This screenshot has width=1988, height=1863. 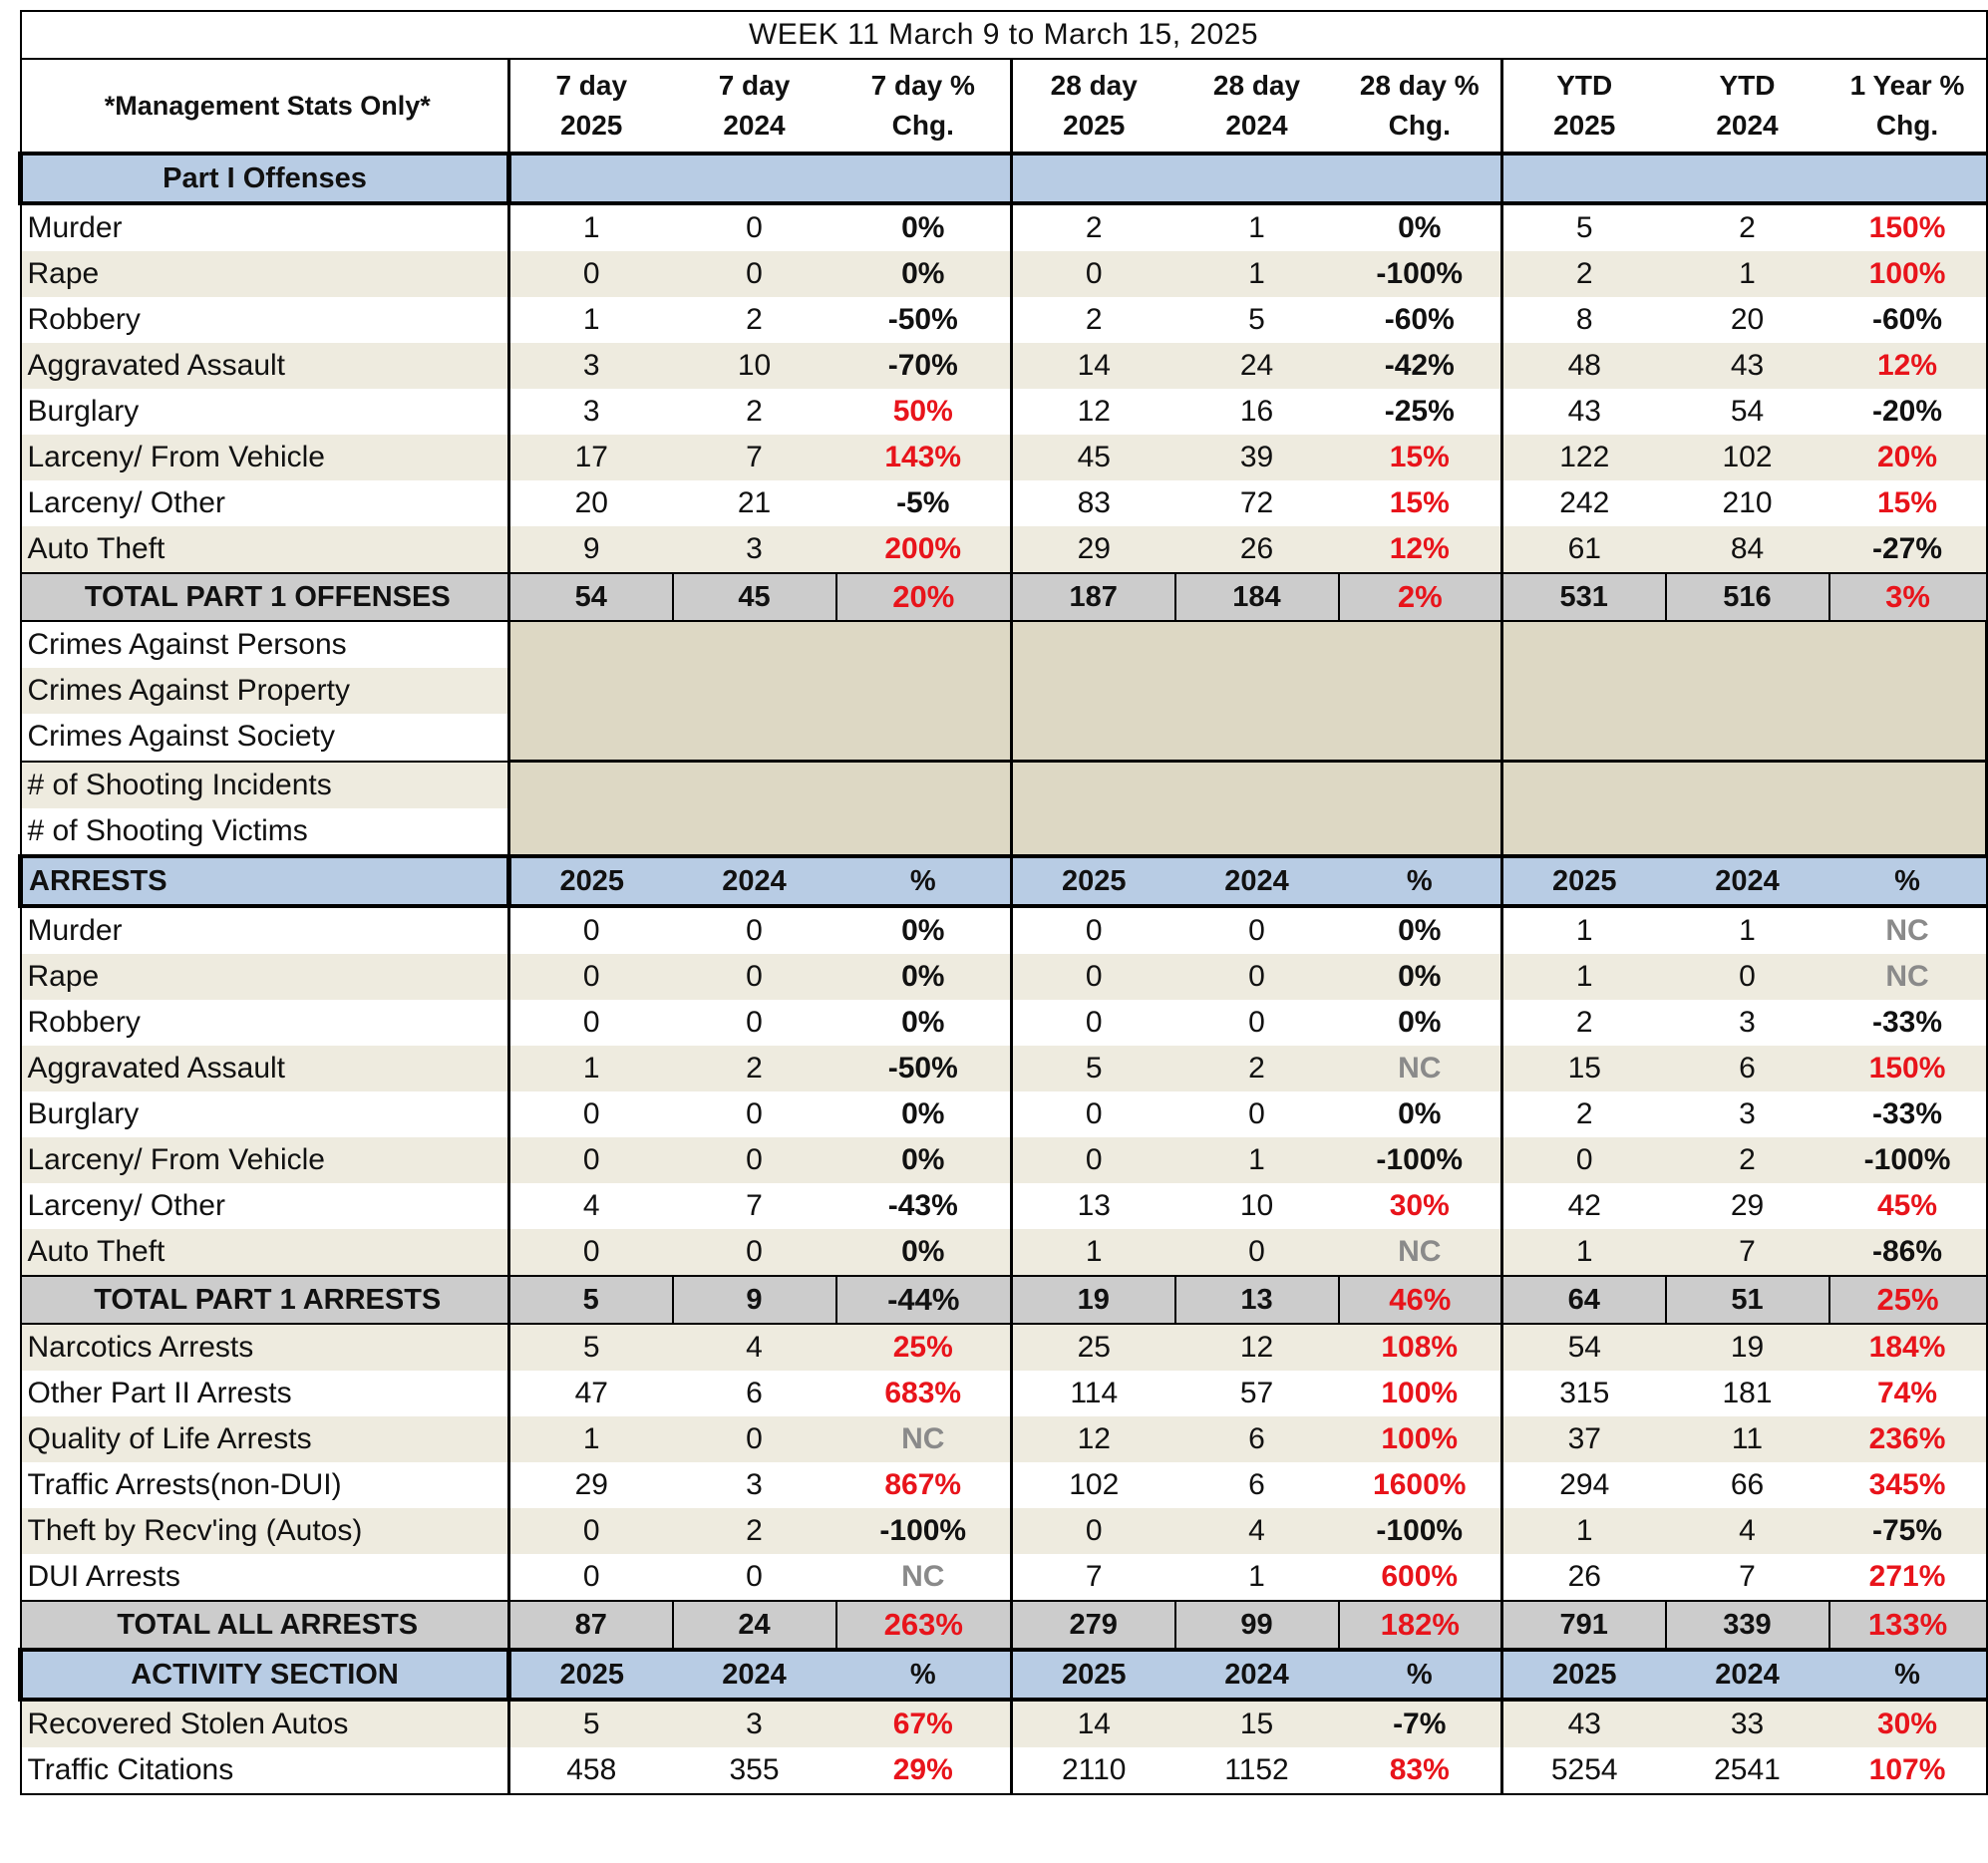 What do you see at coordinates (1093, 107) in the screenshot?
I see `column-header: 28 day 2025` at bounding box center [1093, 107].